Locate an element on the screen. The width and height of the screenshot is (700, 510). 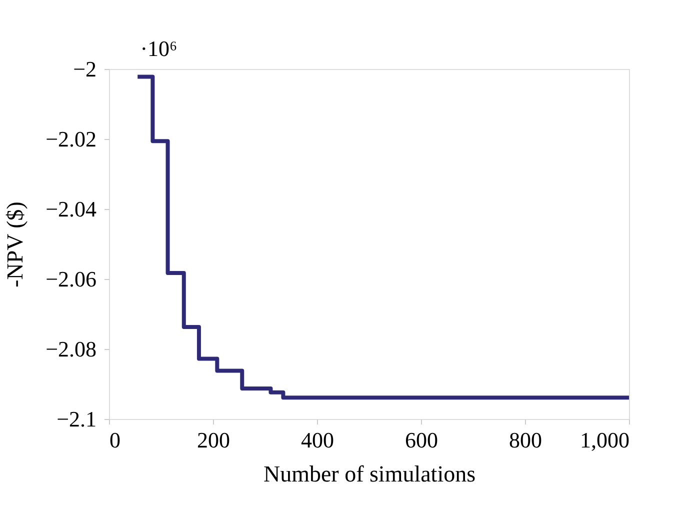
y-tick-label: −2.04 is located at coordinates (71, 209).